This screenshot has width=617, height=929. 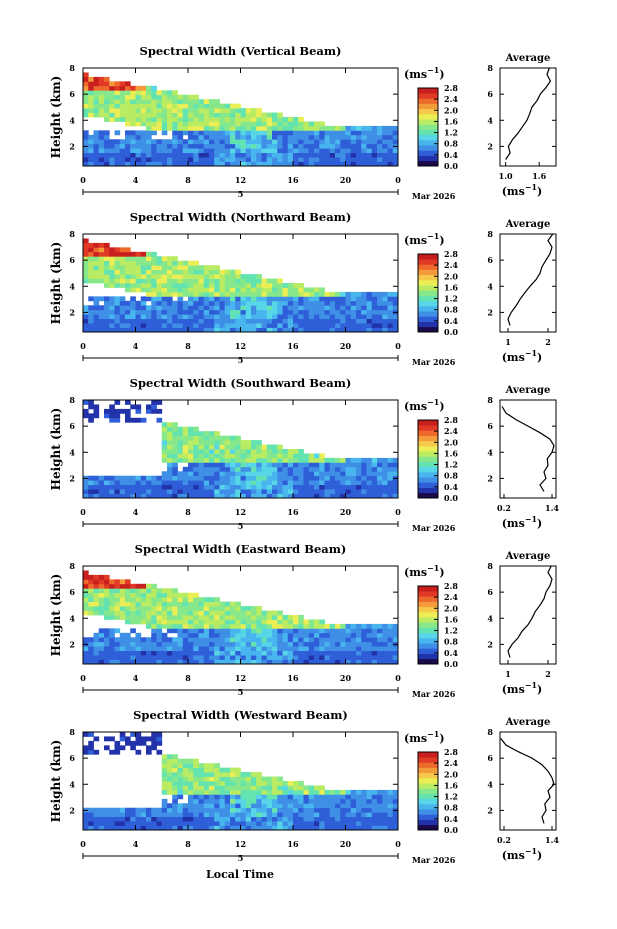 I want to click on chart-title: Spectral Width (Northward Beam), so click(x=241, y=217).